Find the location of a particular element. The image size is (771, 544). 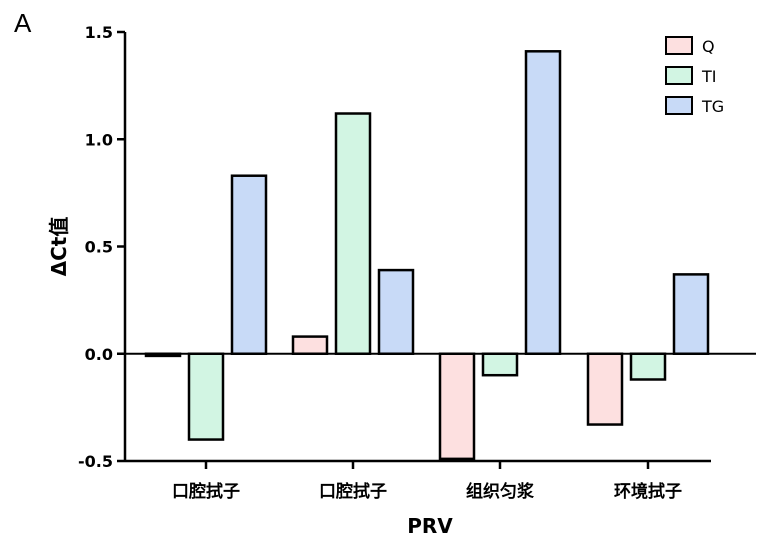

y-tick-label: -0.5 is located at coordinates (95, 461).